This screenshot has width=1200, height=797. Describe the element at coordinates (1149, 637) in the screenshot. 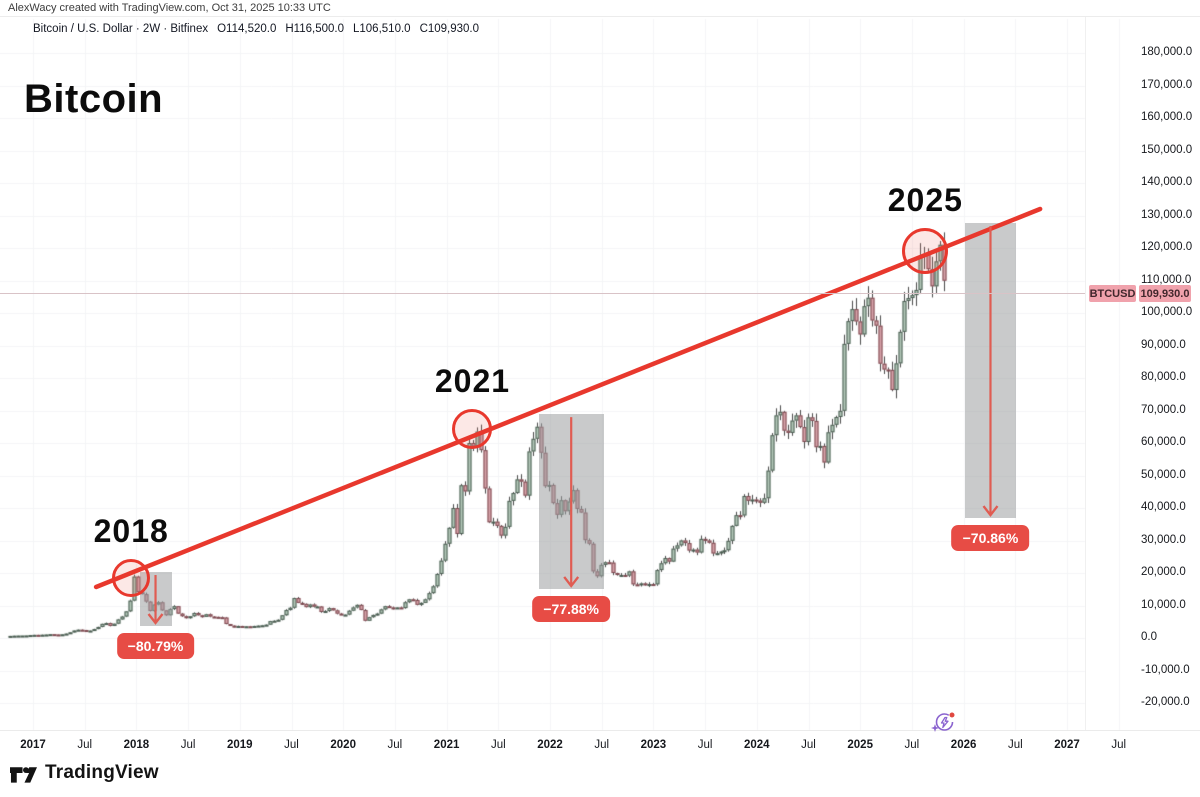

I see `price-tick-label: 0.0` at that location.